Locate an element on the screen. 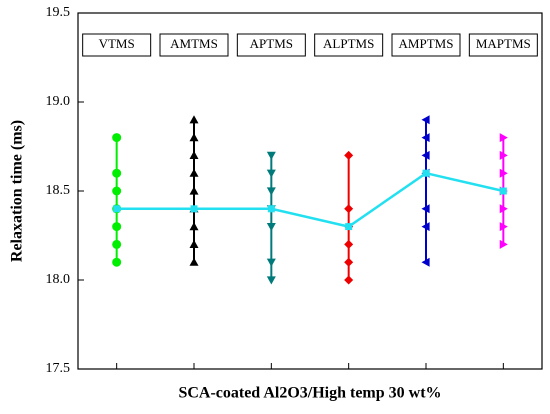 This screenshot has width=550, height=414. y-tick-label: 19.5 is located at coordinates (58, 12).